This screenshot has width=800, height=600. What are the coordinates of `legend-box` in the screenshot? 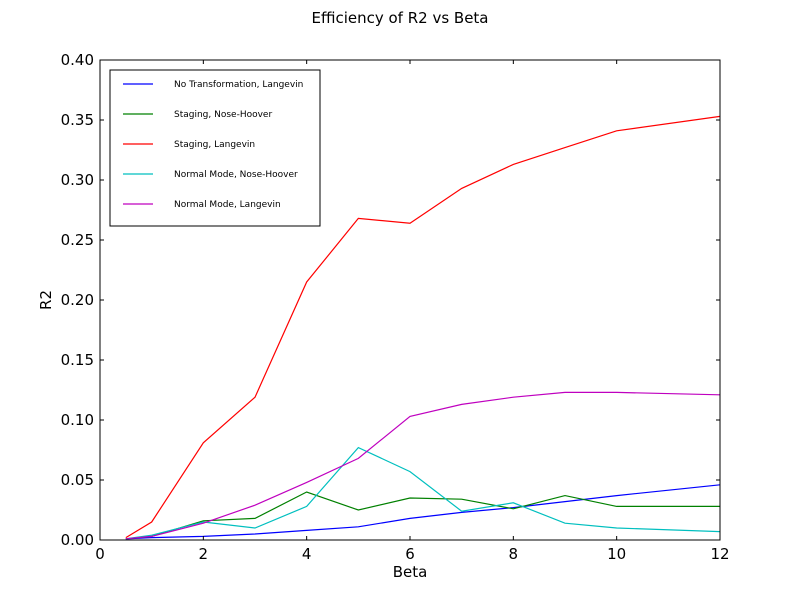 It's located at (215, 148).